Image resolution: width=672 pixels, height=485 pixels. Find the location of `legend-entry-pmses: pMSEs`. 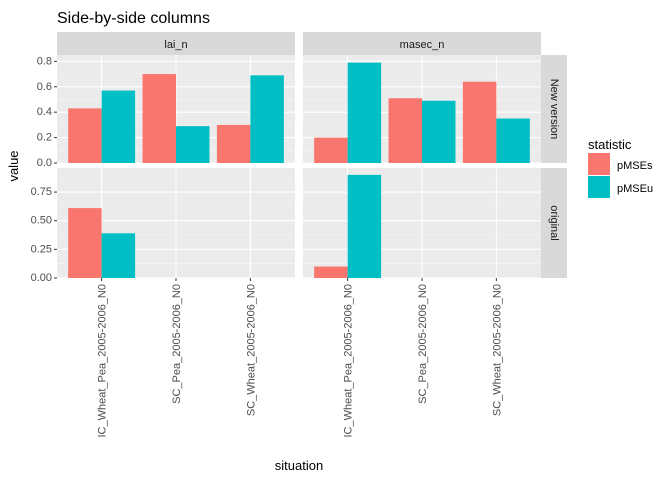

legend-entry-pmses: pMSEs is located at coordinates (620, 164).